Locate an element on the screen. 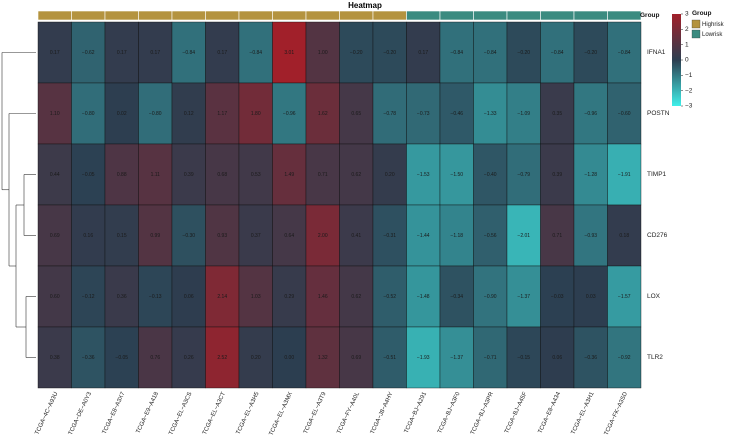 This screenshot has width=731, height=438. color-scale-tick-label: −1 is located at coordinates (689, 75).